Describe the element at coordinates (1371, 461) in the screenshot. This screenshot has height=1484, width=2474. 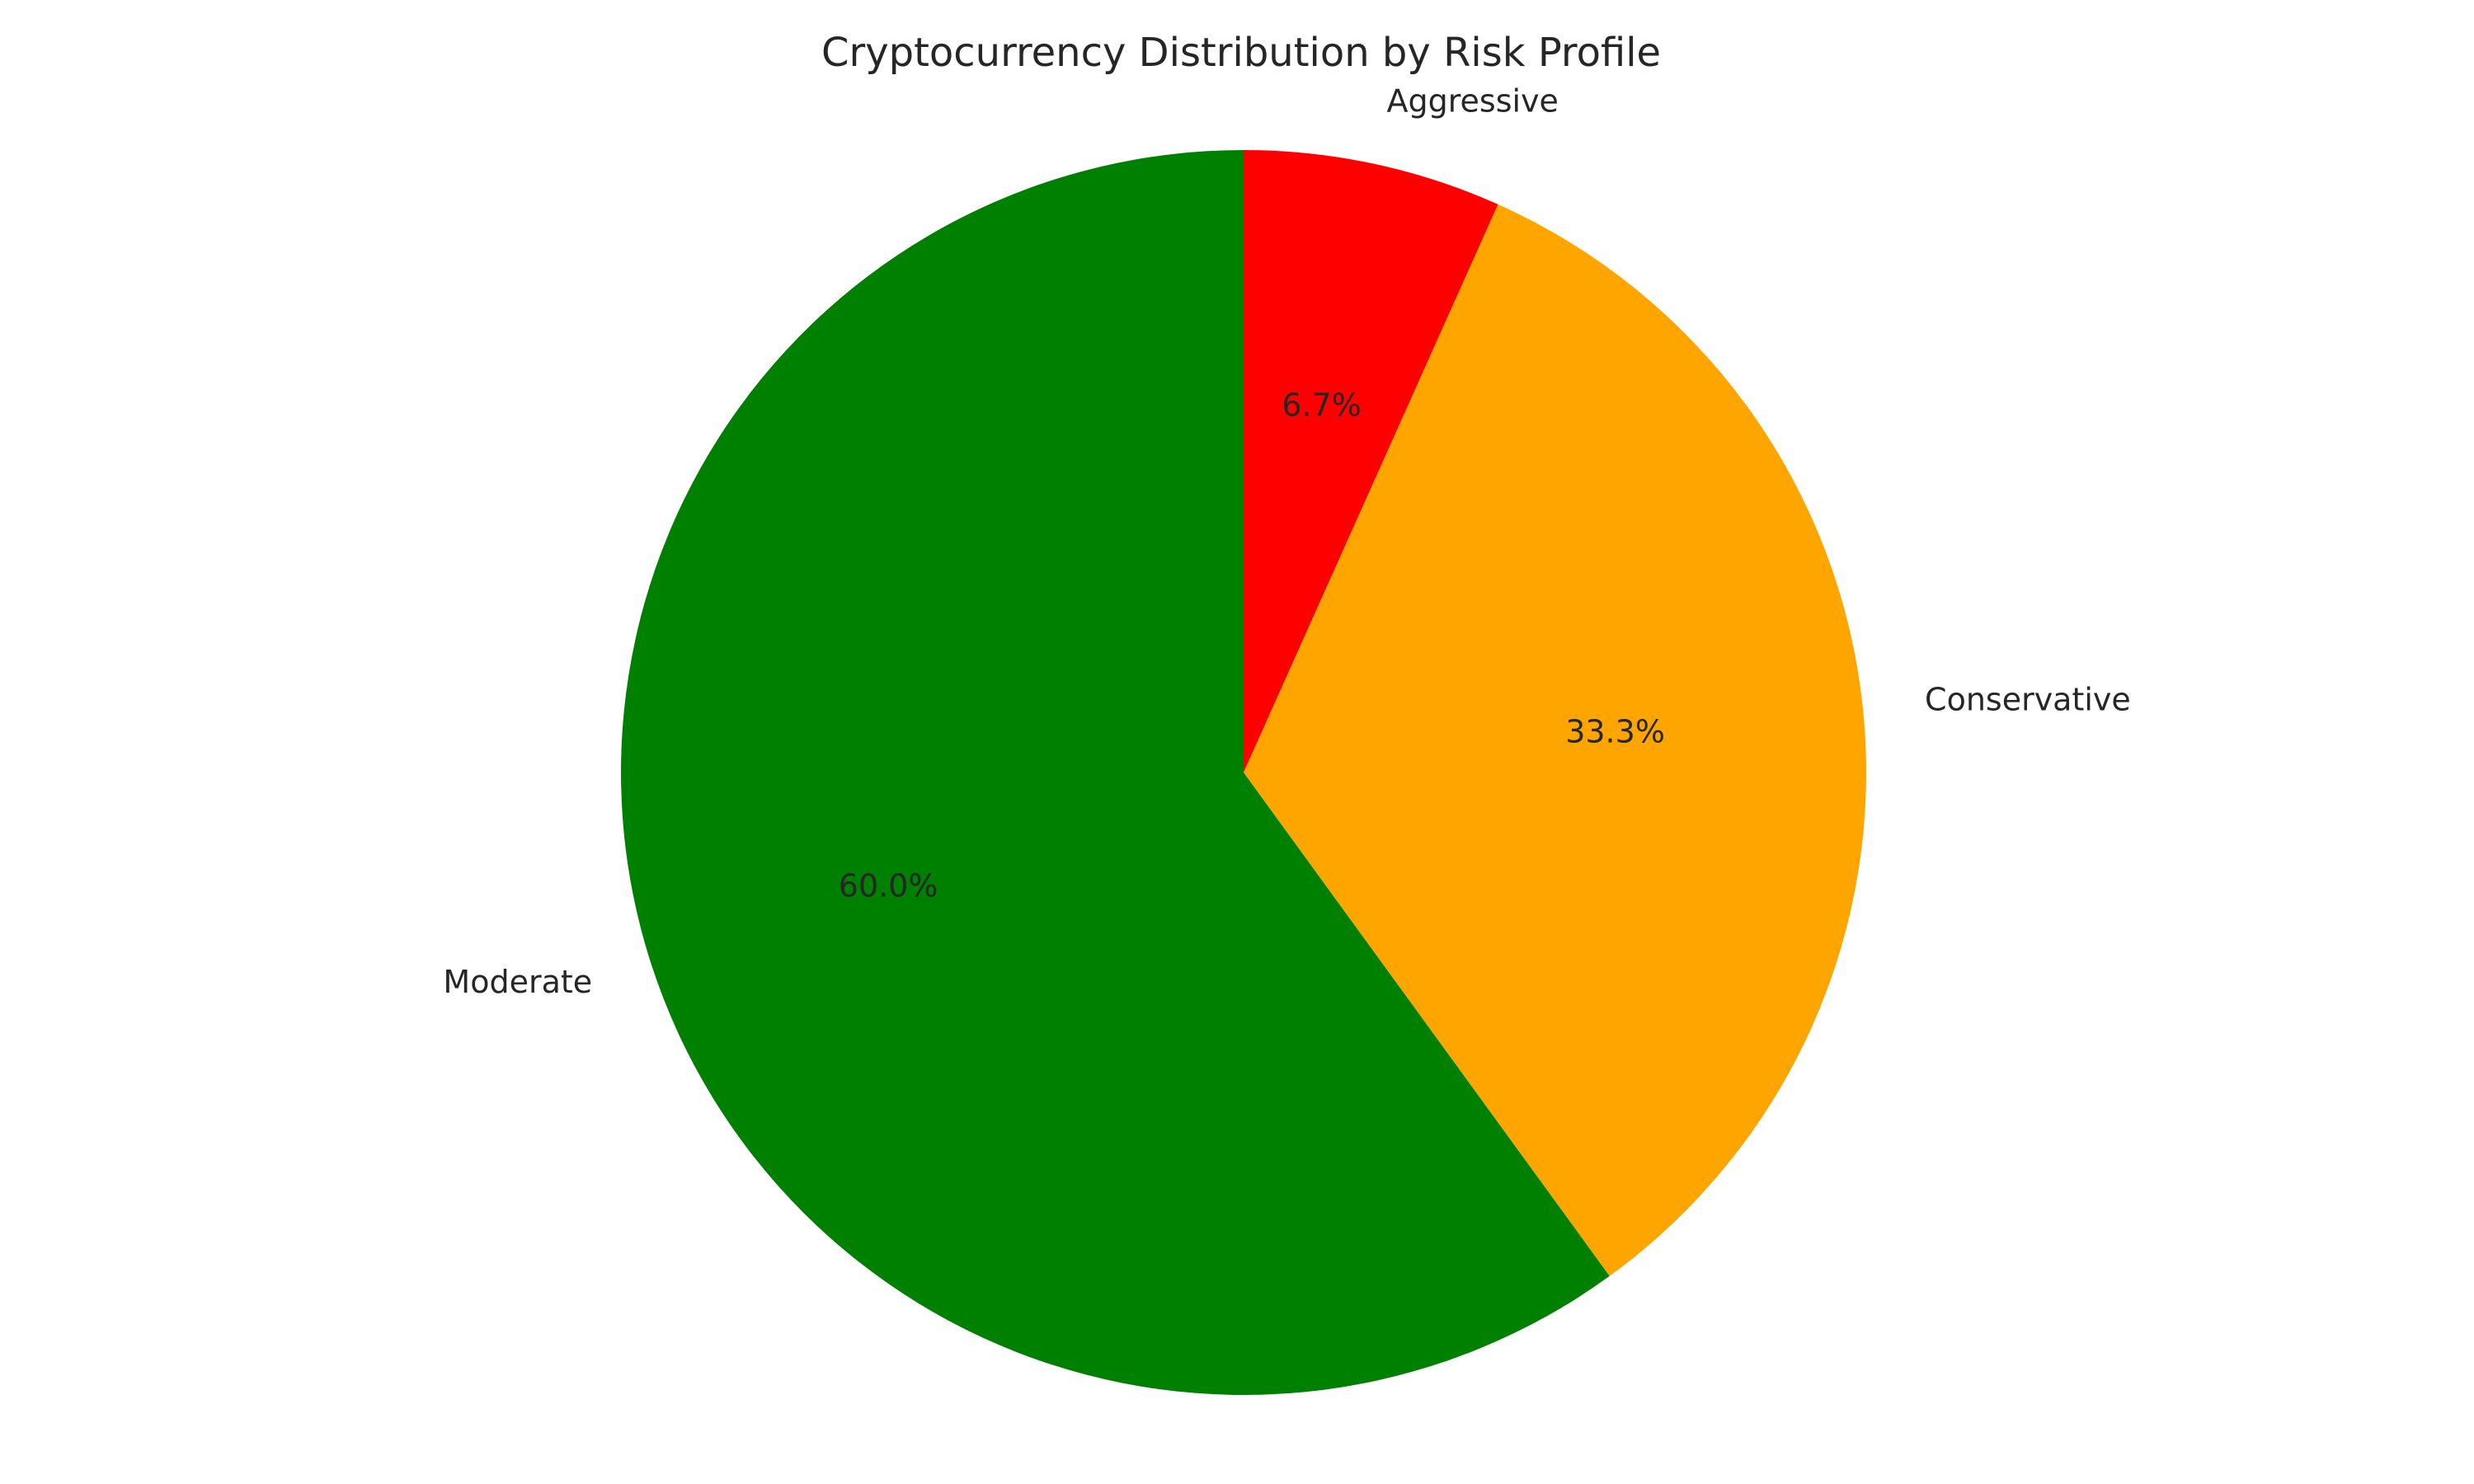
I see `pie-slice-aggressive` at that location.